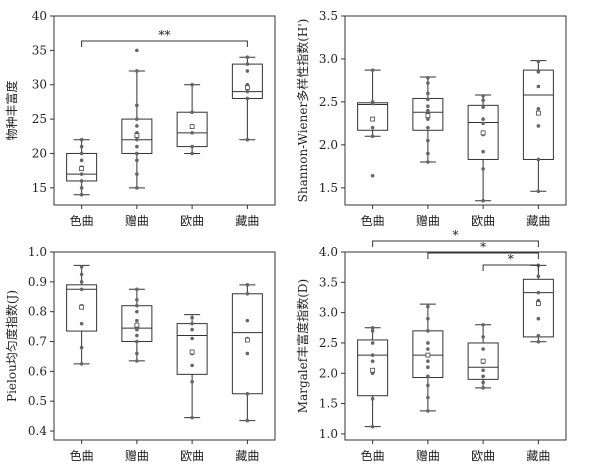  Describe the element at coordinates (302, 346) in the screenshot. I see `y-axis-label: Margalef丰富度指数(D)` at that location.